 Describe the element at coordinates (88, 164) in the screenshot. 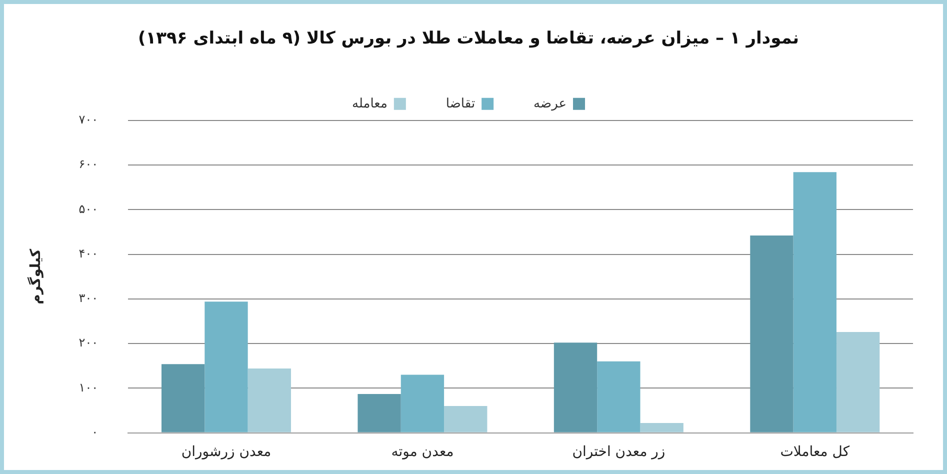

I see `y-tick-label: ۶۰۰` at that location.